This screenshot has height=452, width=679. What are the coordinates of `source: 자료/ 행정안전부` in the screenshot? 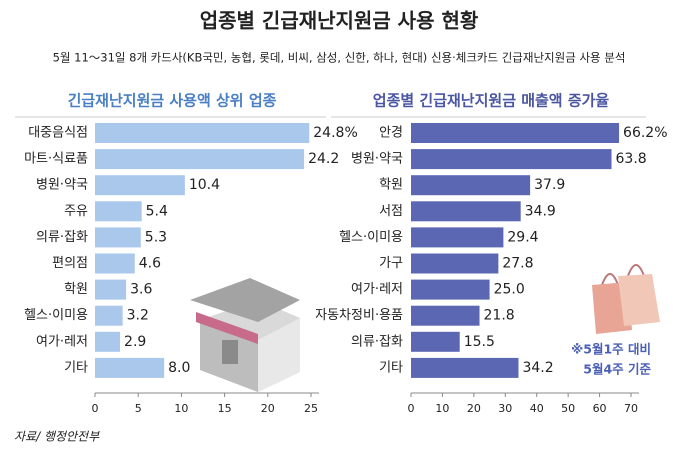 It's located at (57, 437).